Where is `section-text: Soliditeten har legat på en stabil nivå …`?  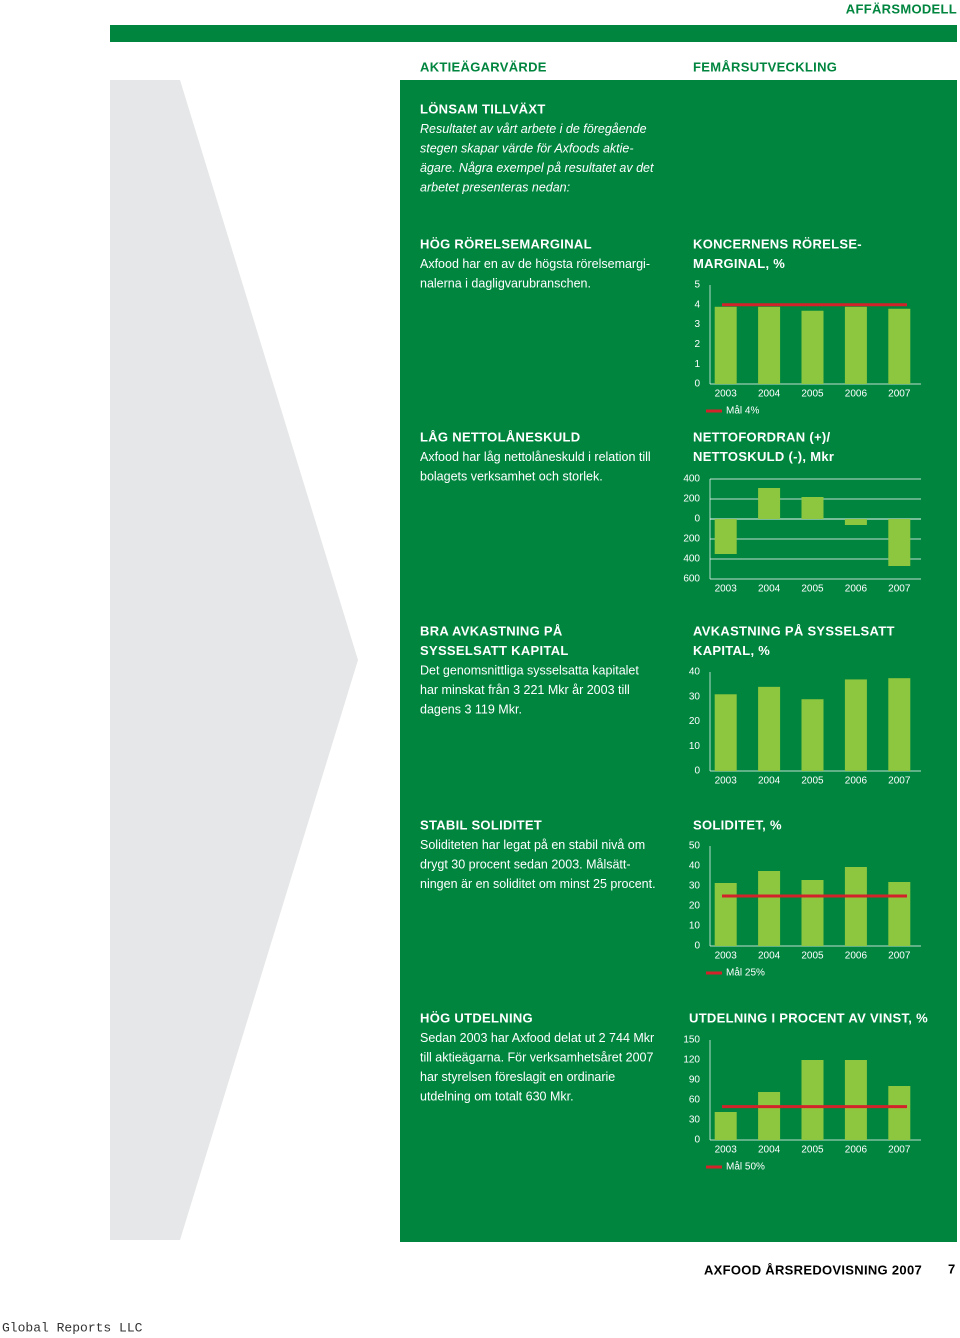 section-text: Soliditeten har legat på en stabil nivå … is located at coordinates (532, 845).